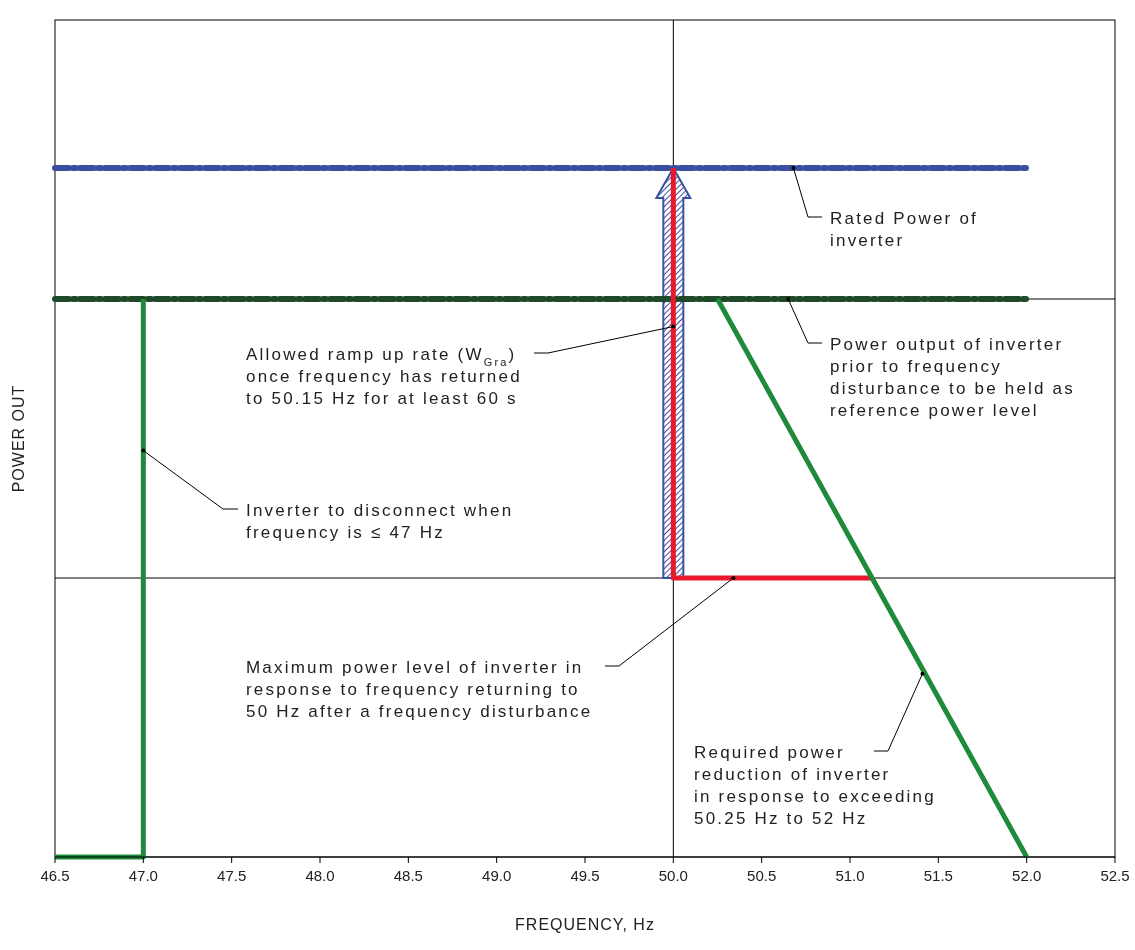 The width and height of the screenshot is (1135, 950). I want to click on annotation: Required power reduction of inverter in response to exceeding 50.25 Hz to 52 Hz, so click(815, 785).